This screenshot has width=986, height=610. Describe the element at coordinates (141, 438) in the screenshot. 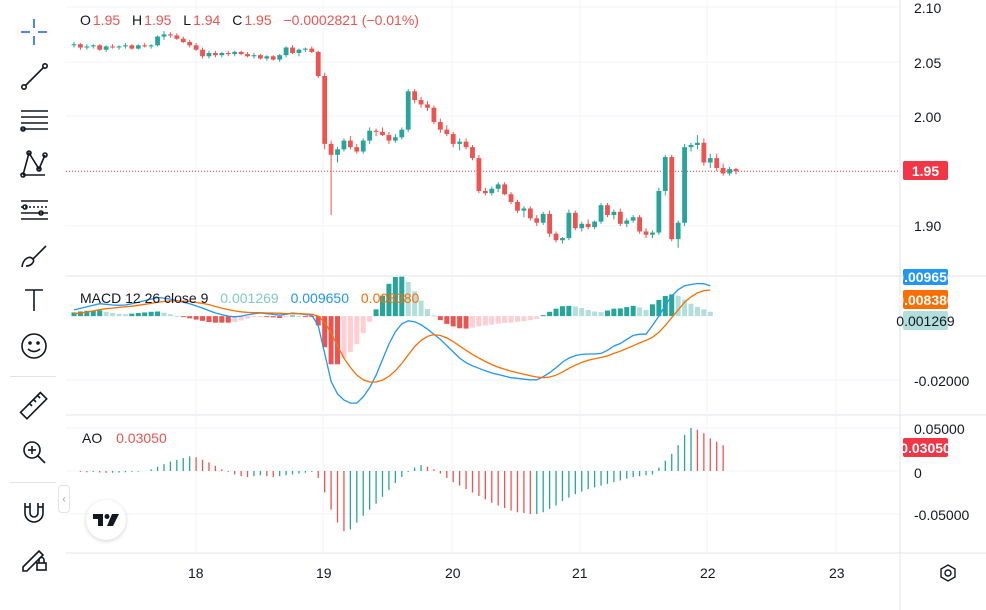

I see `ao-value: 0.03050` at that location.